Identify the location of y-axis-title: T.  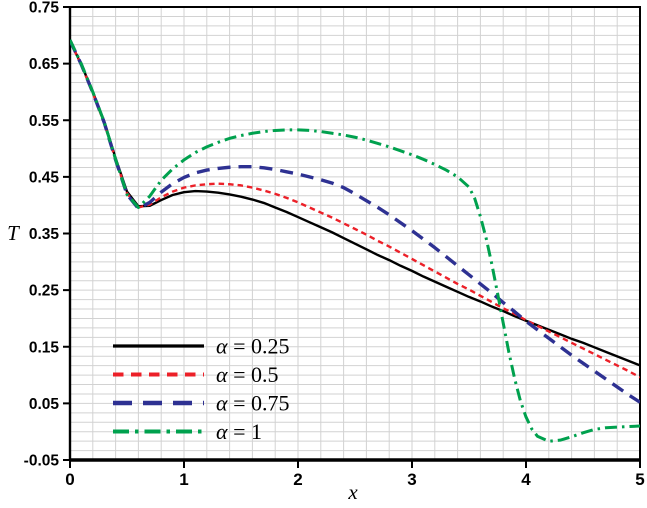
(13, 233).